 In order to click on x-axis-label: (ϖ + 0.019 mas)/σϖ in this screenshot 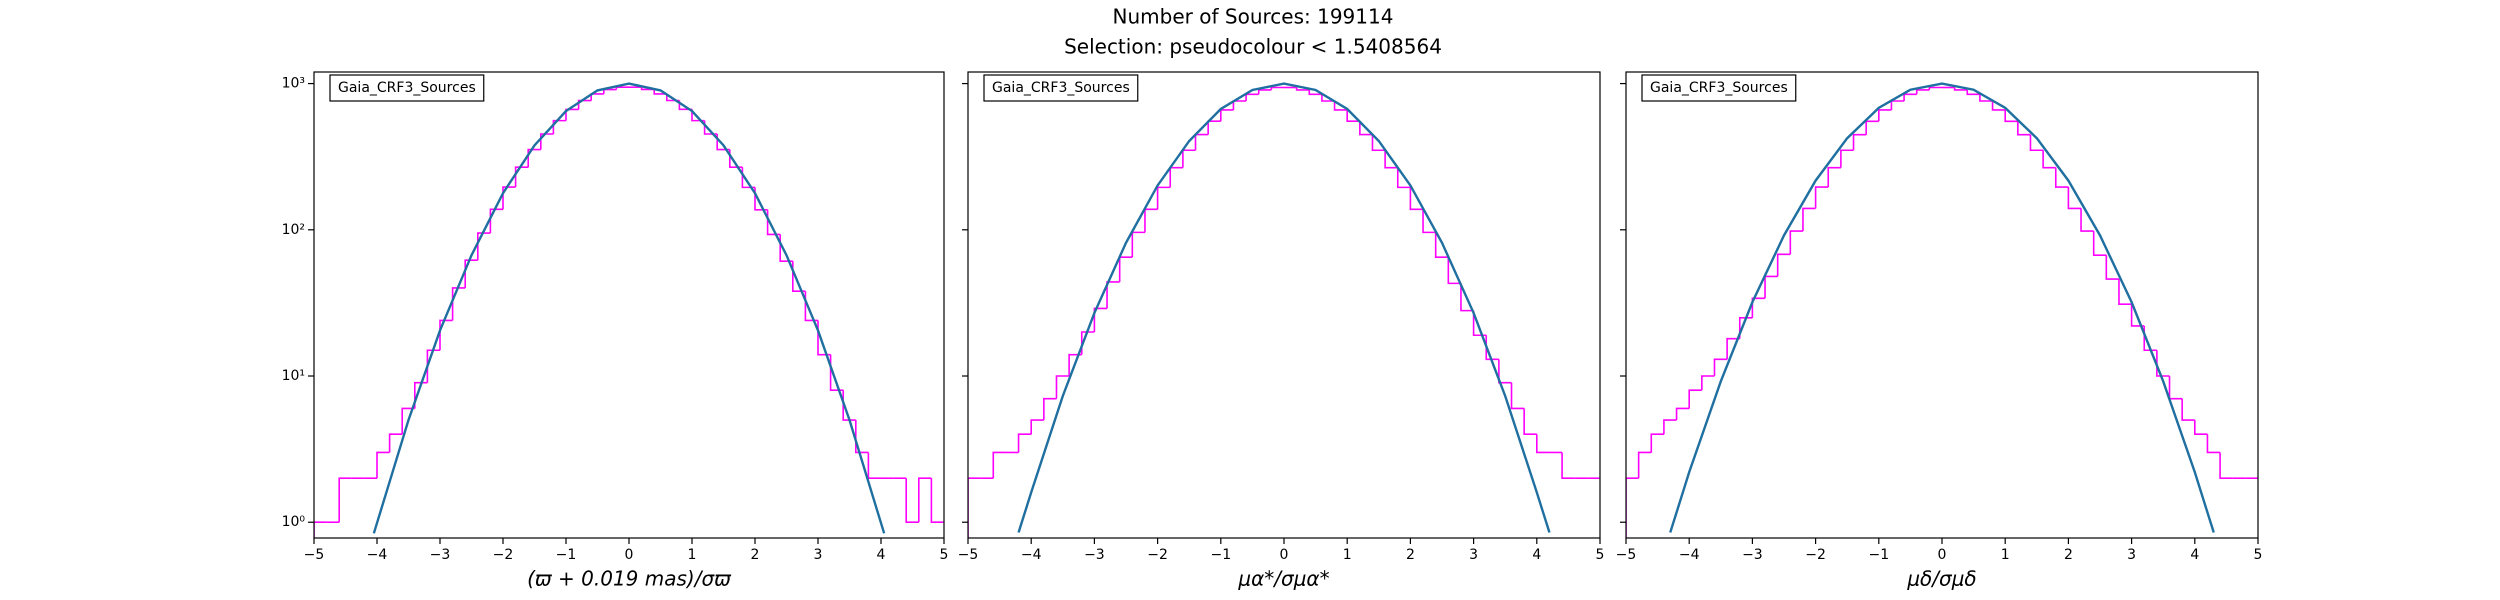, I will do `click(629, 579)`.